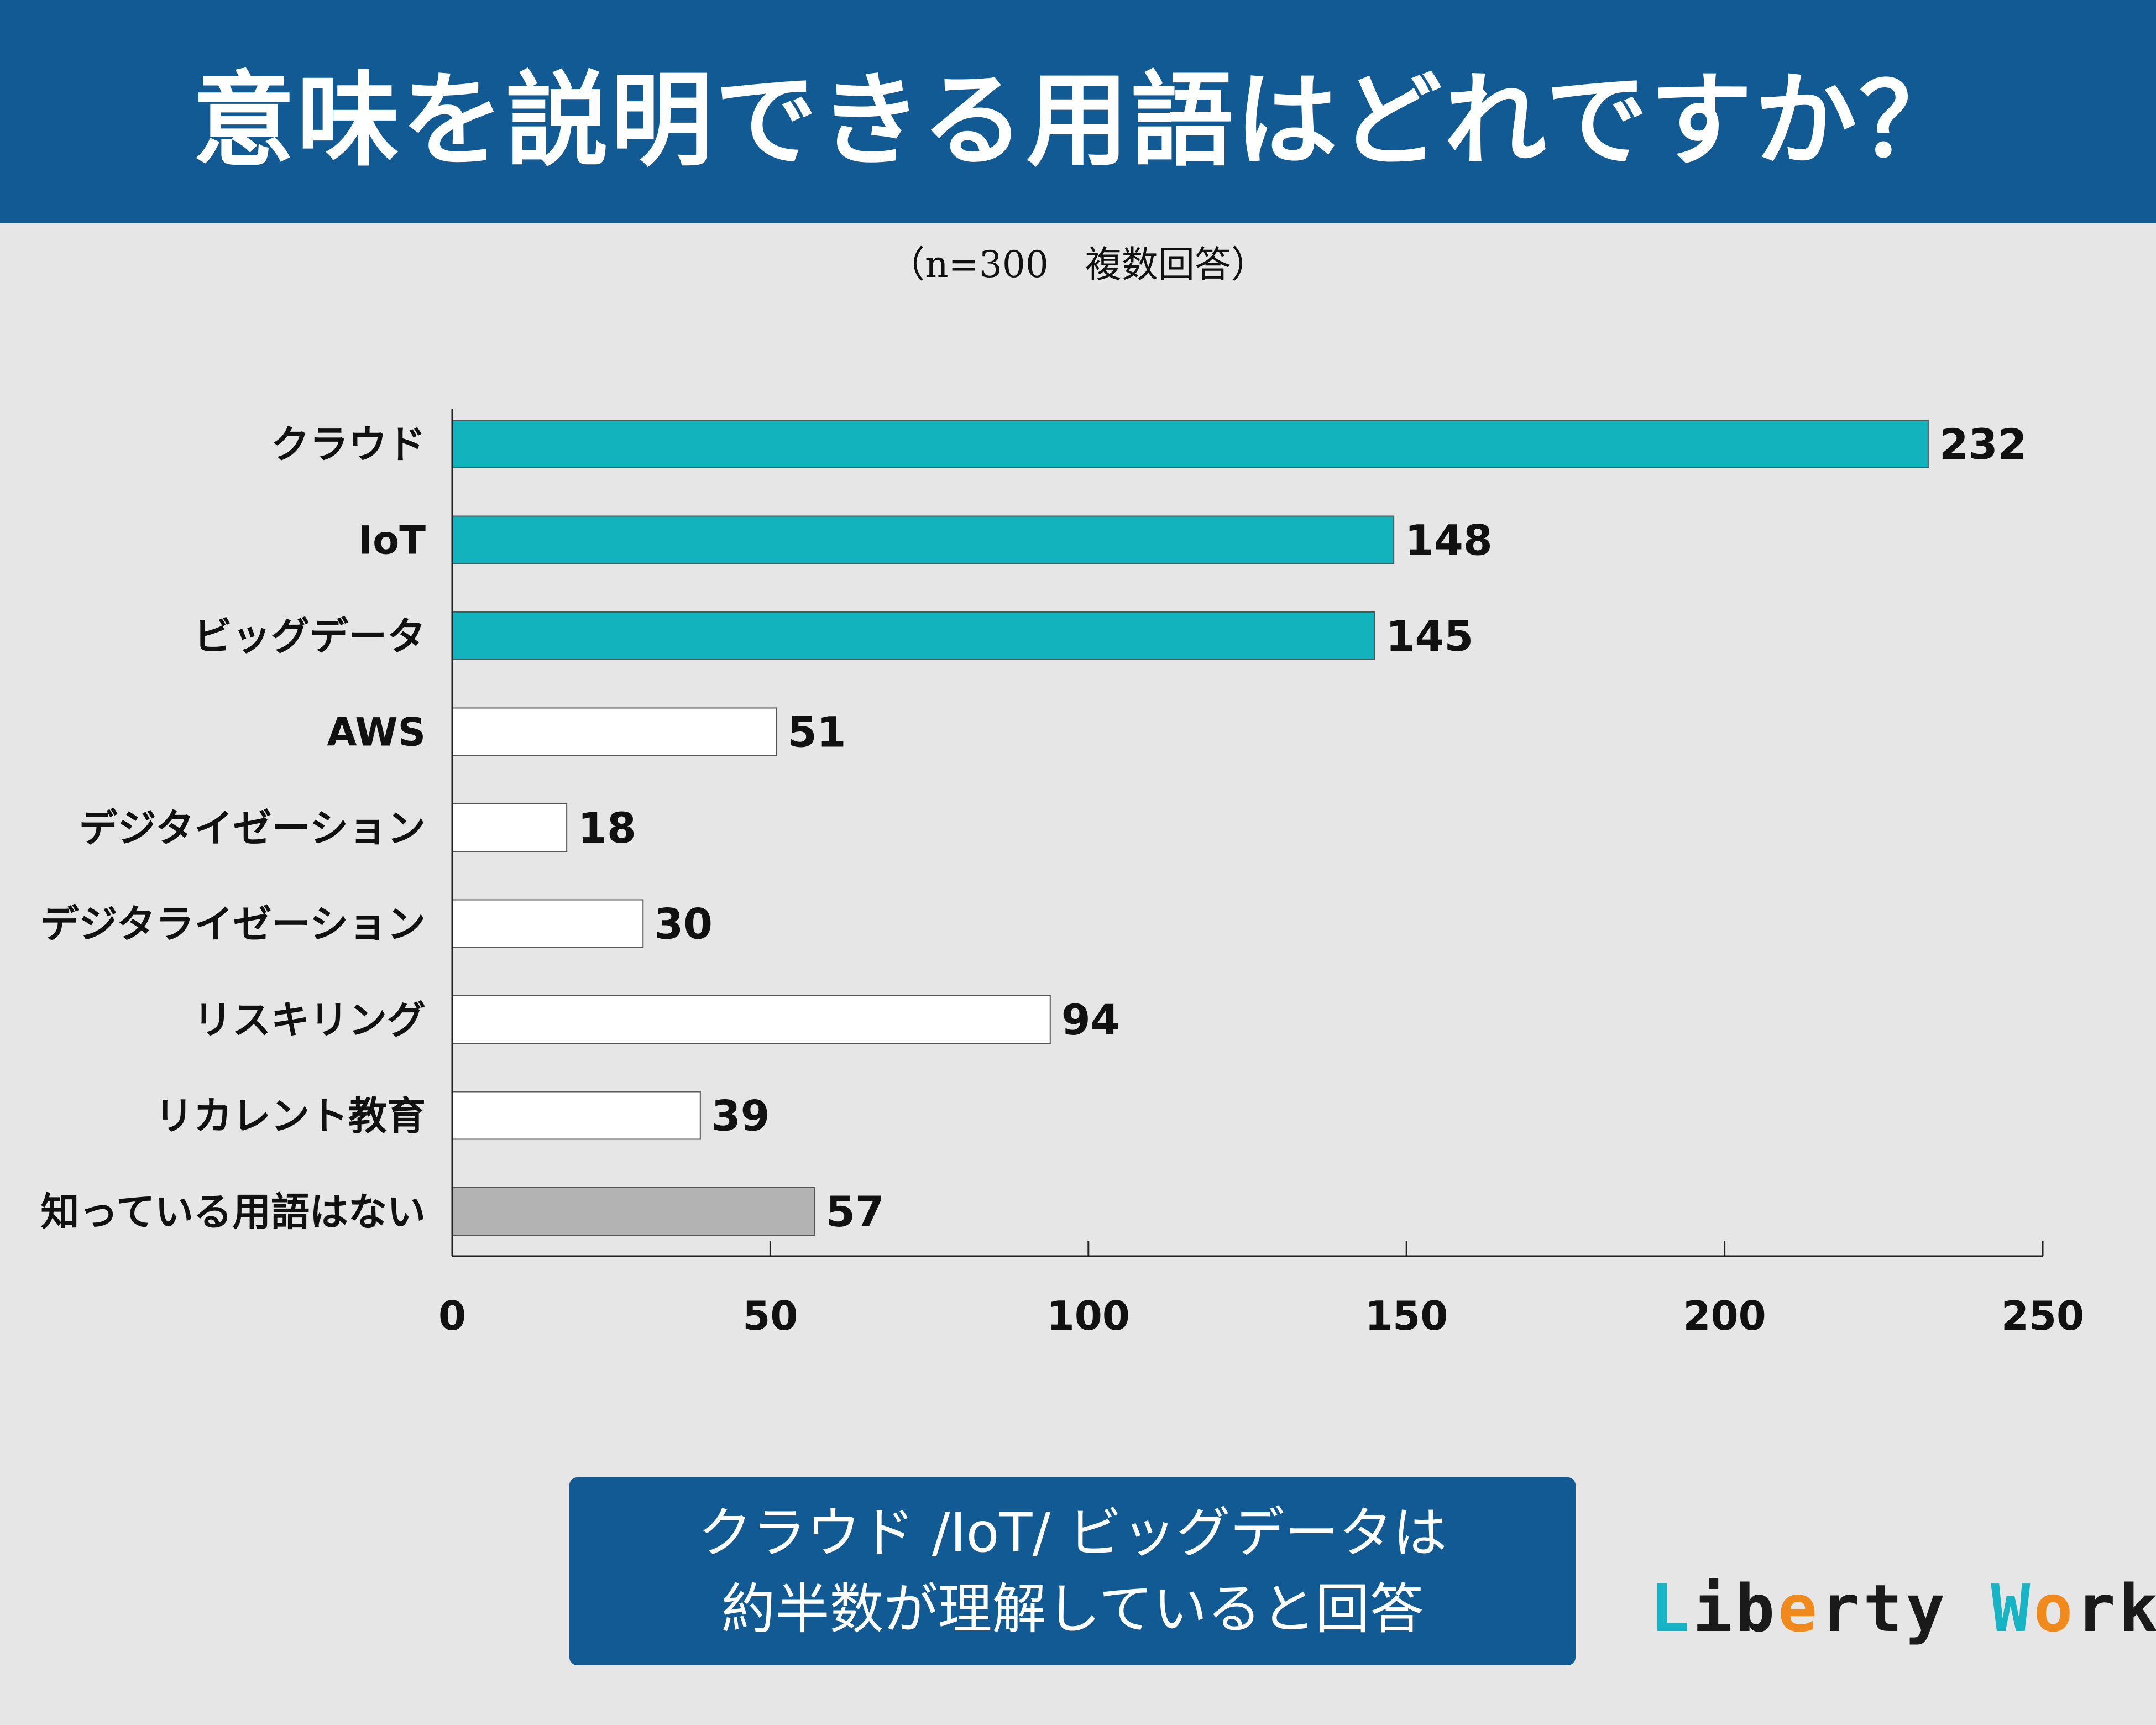  I want to click on category-label: 知っている用語はない, so click(234, 1212).